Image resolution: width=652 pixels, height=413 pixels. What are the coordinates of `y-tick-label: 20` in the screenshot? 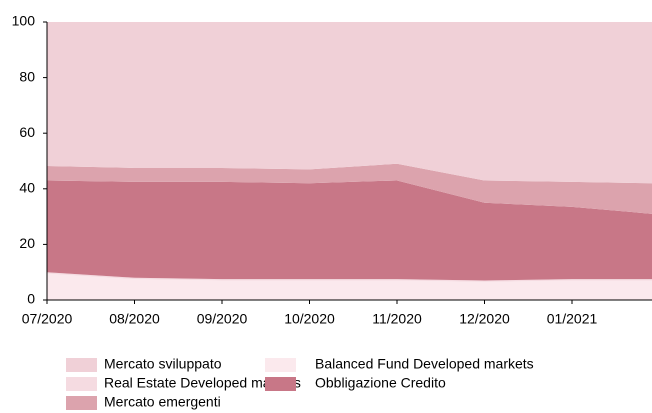 It's located at (27, 243).